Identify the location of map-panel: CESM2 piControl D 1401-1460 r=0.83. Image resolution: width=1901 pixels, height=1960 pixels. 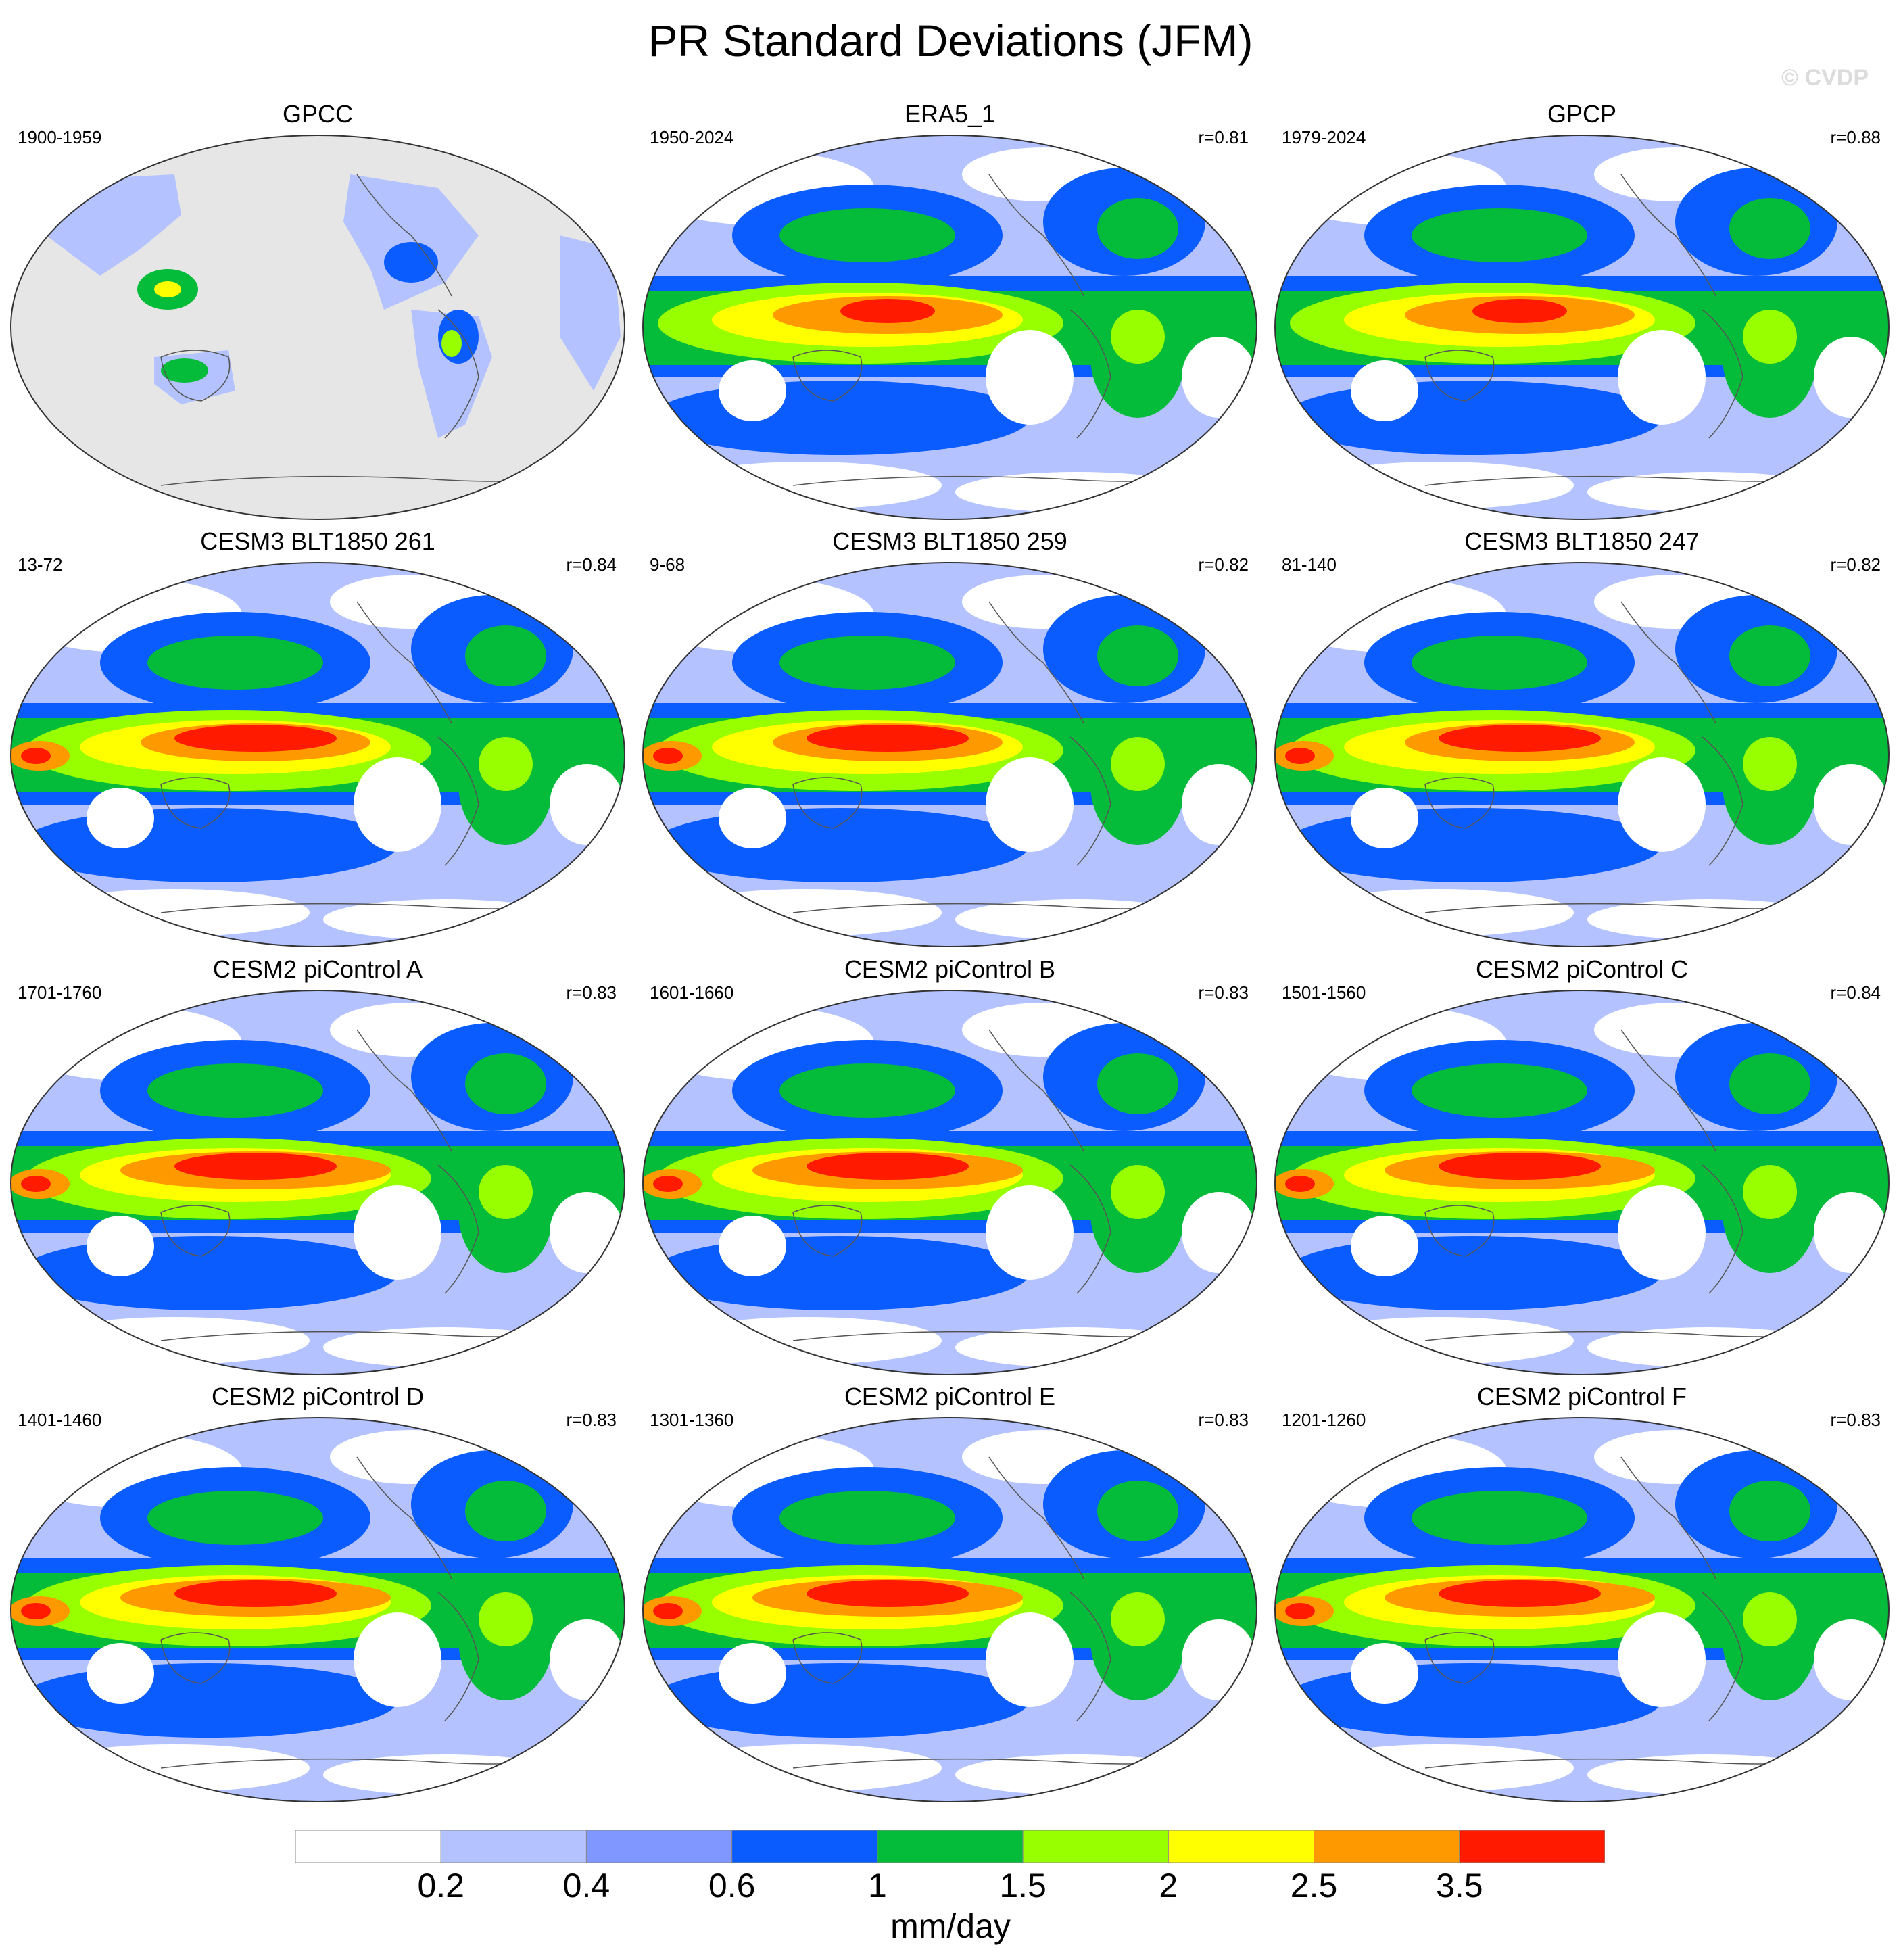
(317, 1599).